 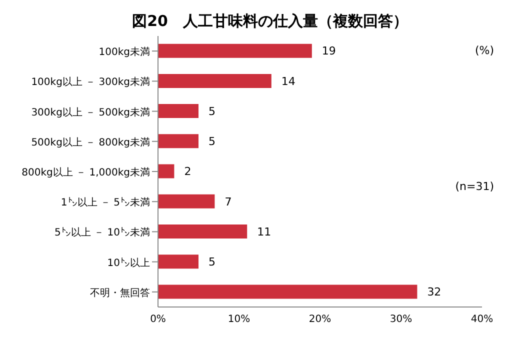 What do you see at coordinates (228, 201) in the screenshot?
I see `data-label: 7` at bounding box center [228, 201].